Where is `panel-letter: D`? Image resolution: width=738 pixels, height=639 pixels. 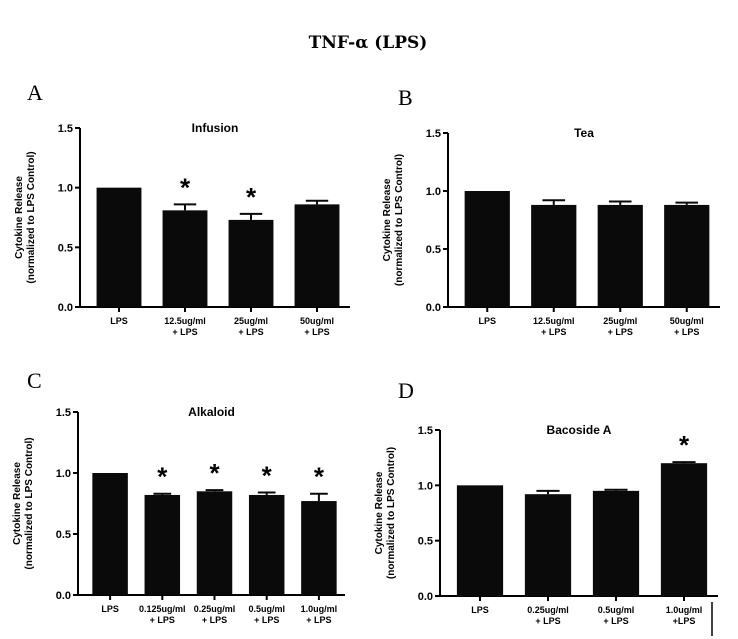 panel-letter: D is located at coordinates (406, 390).